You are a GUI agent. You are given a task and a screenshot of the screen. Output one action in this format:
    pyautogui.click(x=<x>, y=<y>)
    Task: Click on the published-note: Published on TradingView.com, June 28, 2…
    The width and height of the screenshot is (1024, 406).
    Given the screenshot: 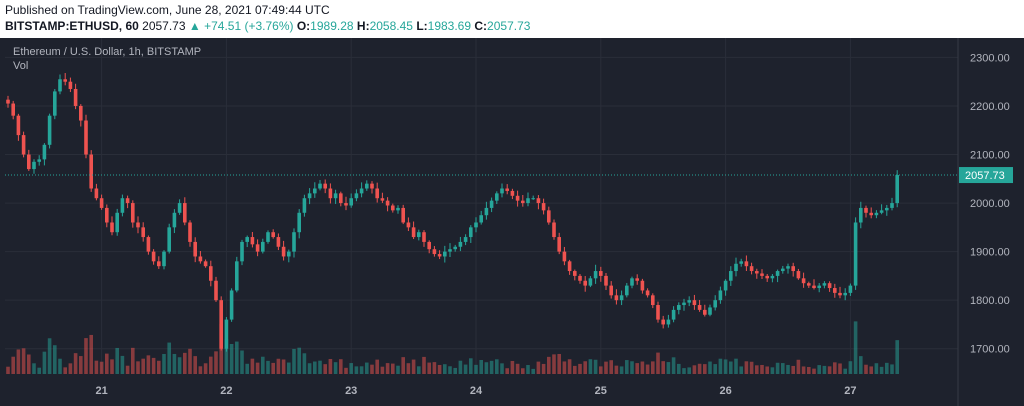 What is the action you would take?
    pyautogui.click(x=167, y=10)
    